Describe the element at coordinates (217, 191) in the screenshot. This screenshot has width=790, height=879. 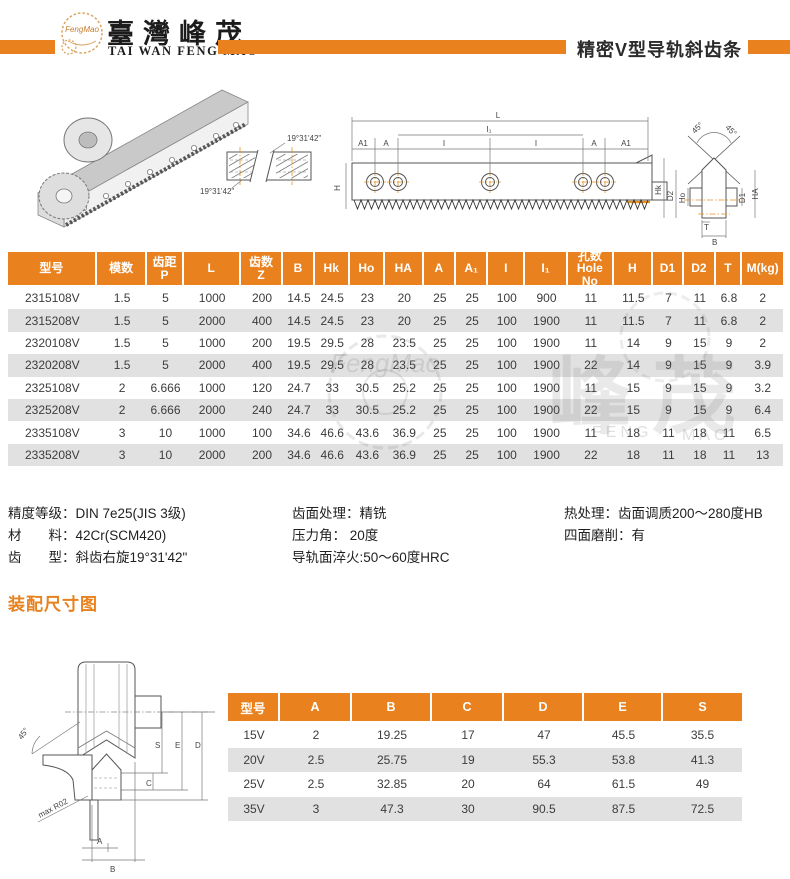
I see `helix-angle-label-bottom: 19°31'42"` at that location.